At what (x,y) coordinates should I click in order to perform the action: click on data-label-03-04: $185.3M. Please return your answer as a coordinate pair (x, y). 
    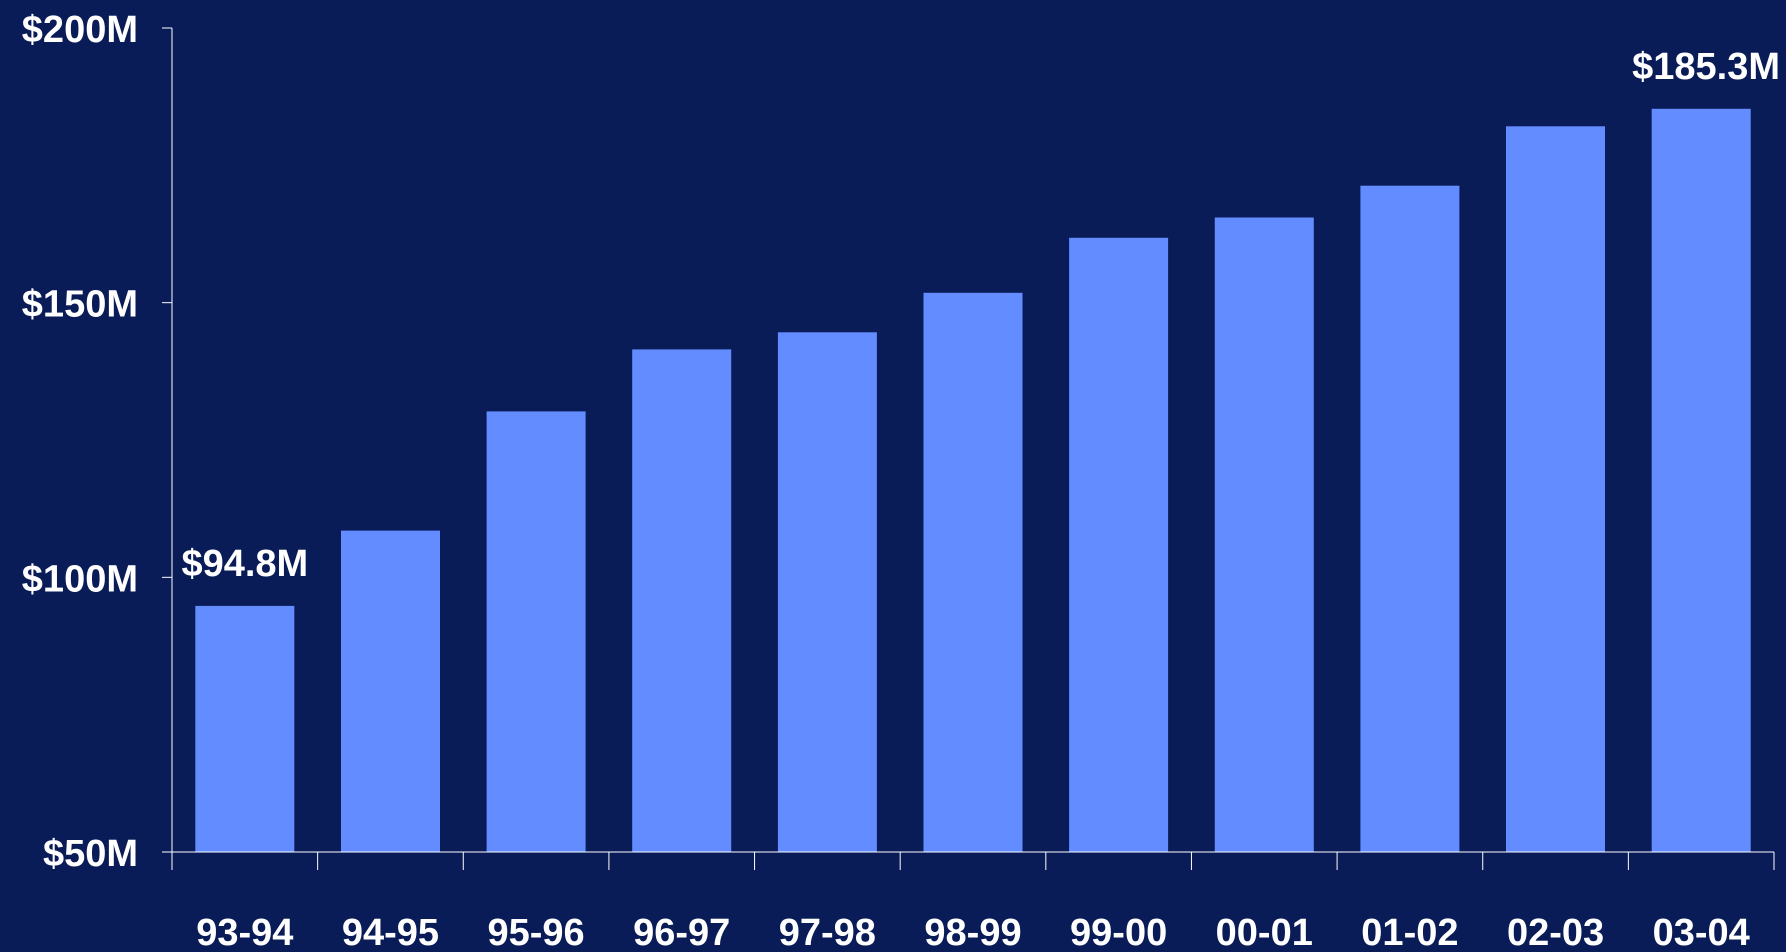
    Looking at the image, I should click on (1706, 67).